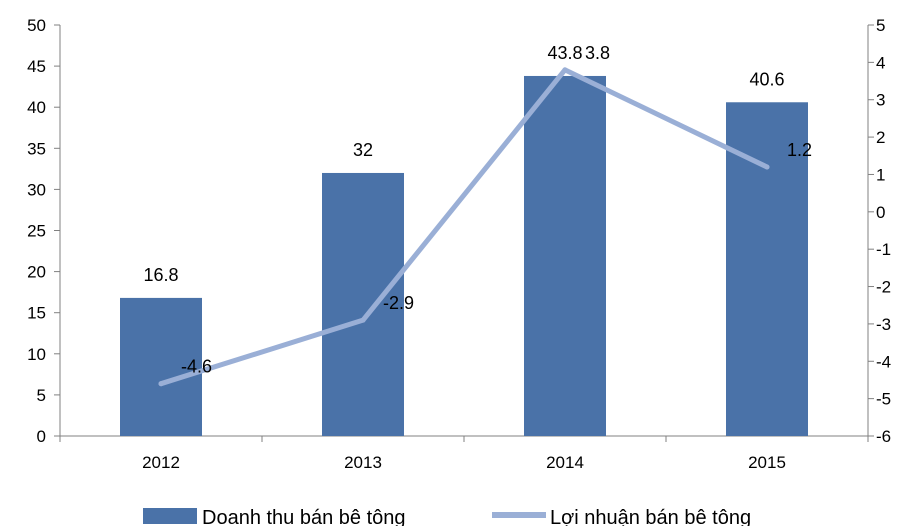  Describe the element at coordinates (36, 313) in the screenshot. I see `left-tick-label: 15` at that location.